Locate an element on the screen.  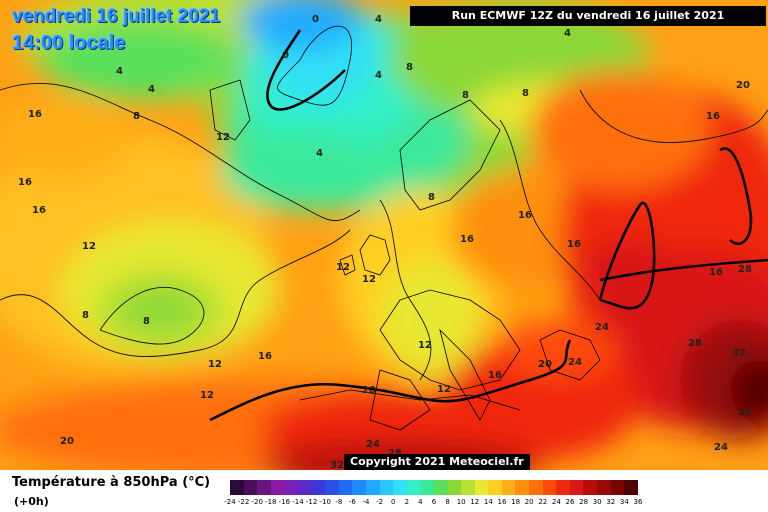
scale-tick-label: -4 is located at coordinates (366, 502).